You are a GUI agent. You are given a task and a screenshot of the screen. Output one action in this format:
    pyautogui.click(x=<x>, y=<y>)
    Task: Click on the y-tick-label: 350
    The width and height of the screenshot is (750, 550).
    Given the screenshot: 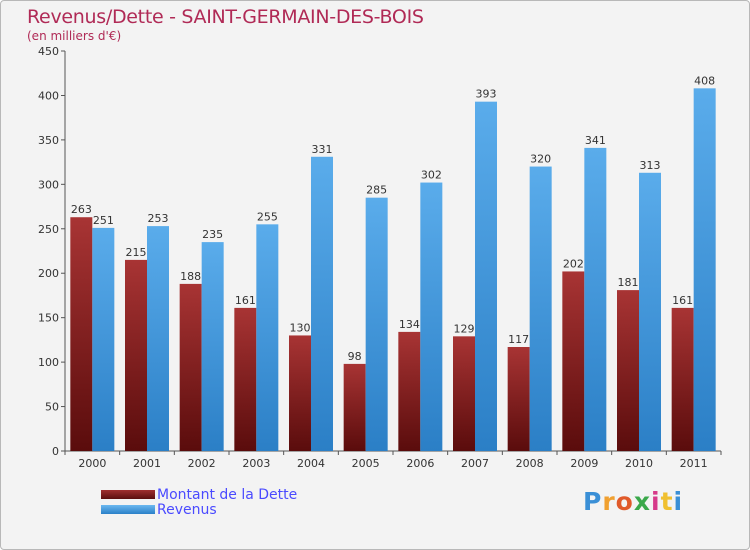 What is the action you would take?
    pyautogui.click(x=48, y=140)
    